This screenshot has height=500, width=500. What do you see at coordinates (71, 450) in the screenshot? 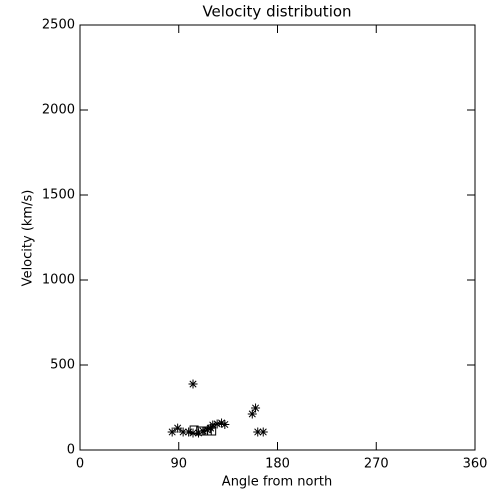
I see `y-tick-label: 0` at bounding box center [71, 450].